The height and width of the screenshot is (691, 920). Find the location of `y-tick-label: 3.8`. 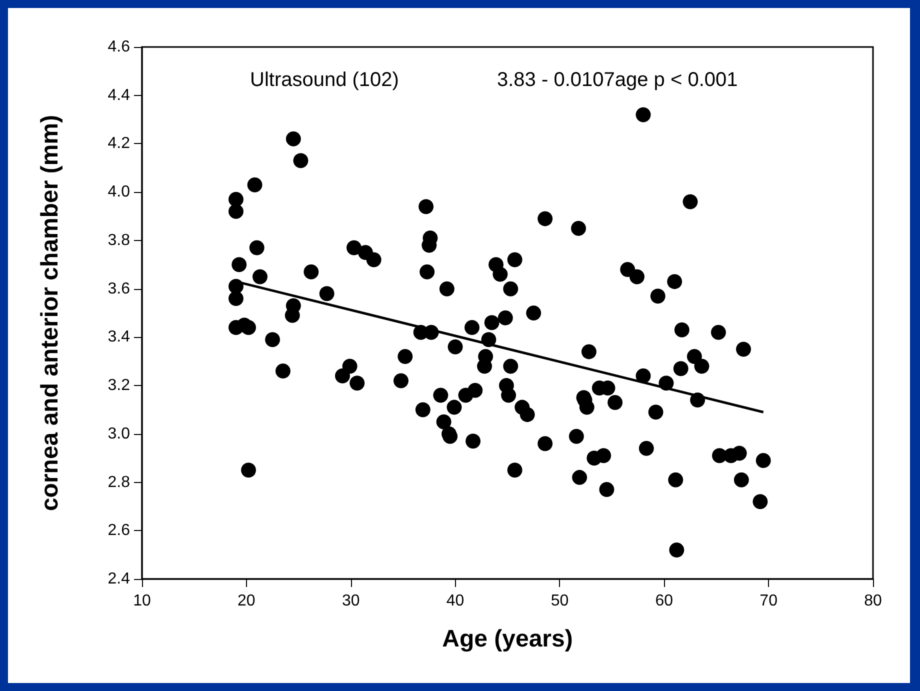

y-tick-label: 3.8 is located at coordinates (119, 240).